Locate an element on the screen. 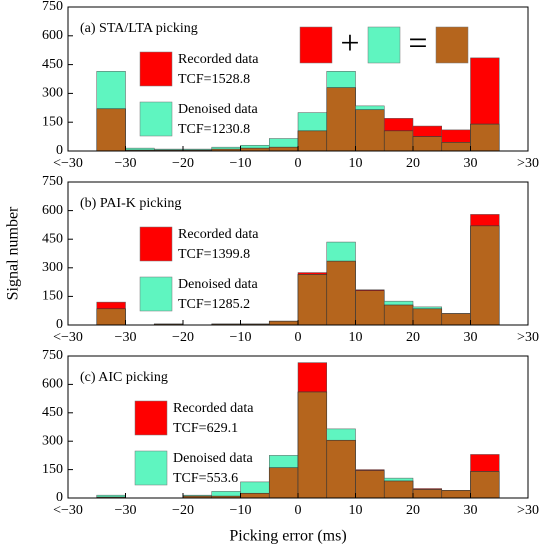  legend-note: TCF=1285.2 is located at coordinates (214, 304).